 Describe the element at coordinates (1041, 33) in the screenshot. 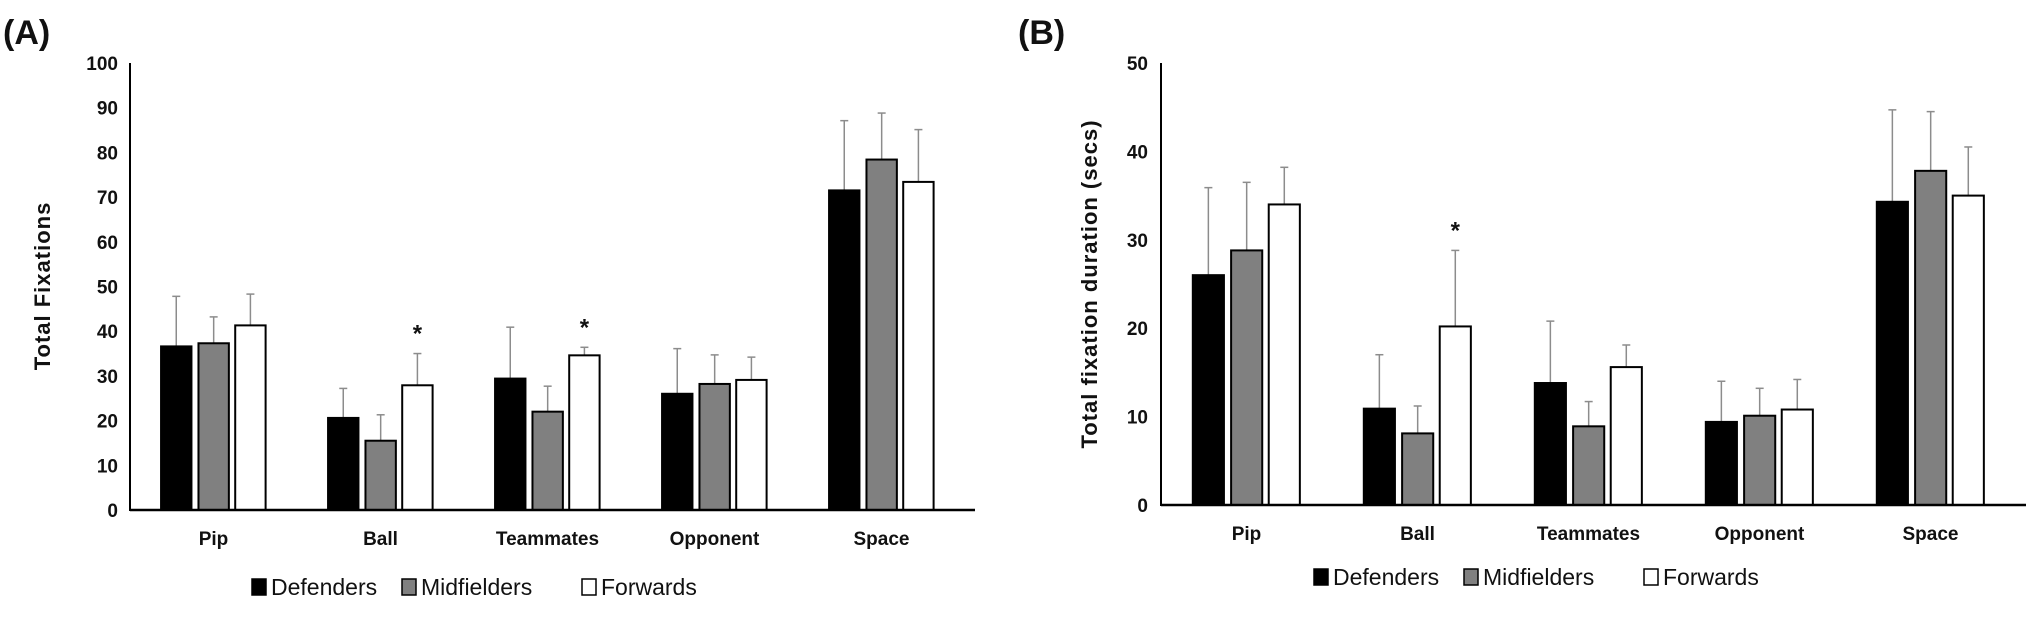

I see `panel-label-b: (B)` at that location.